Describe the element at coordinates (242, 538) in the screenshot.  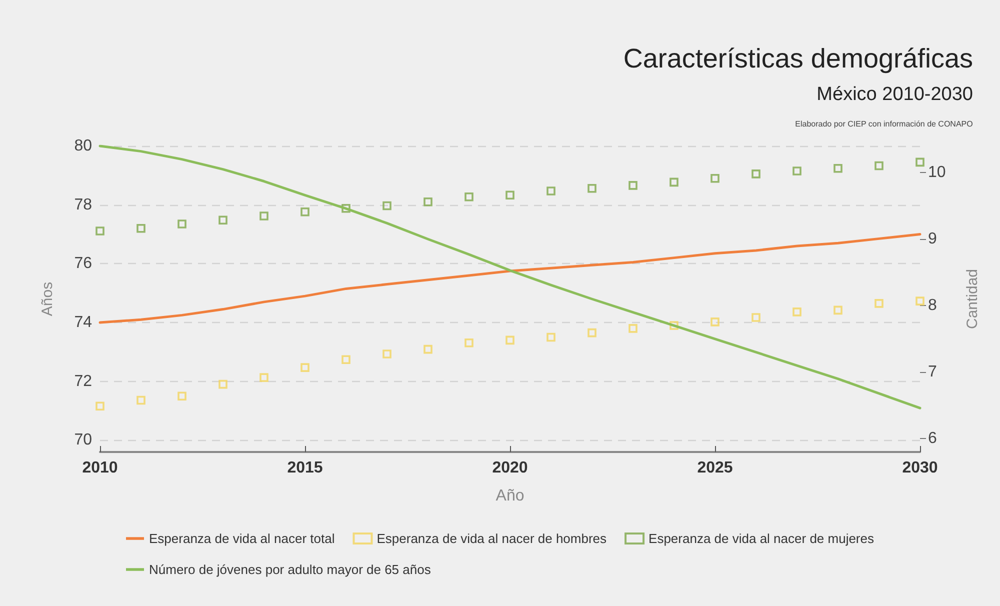
I see `legend-label: Esperanza de vida al nacer total` at that location.